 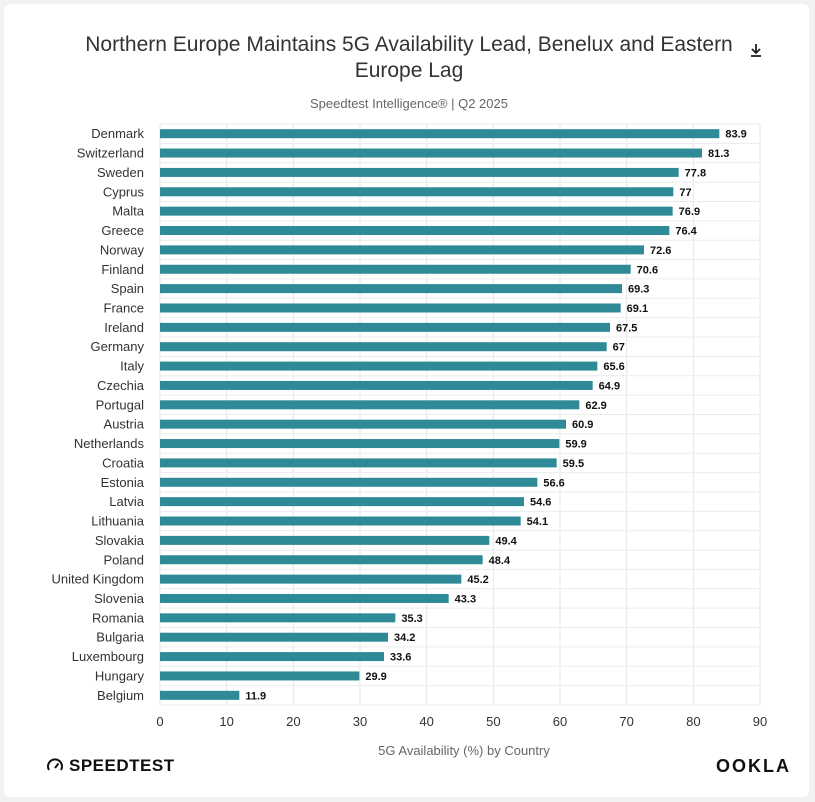 What do you see at coordinates (409, 103) in the screenshot?
I see `chart-subtitle: Speedtest Intelligence® | Q2 2025` at bounding box center [409, 103].